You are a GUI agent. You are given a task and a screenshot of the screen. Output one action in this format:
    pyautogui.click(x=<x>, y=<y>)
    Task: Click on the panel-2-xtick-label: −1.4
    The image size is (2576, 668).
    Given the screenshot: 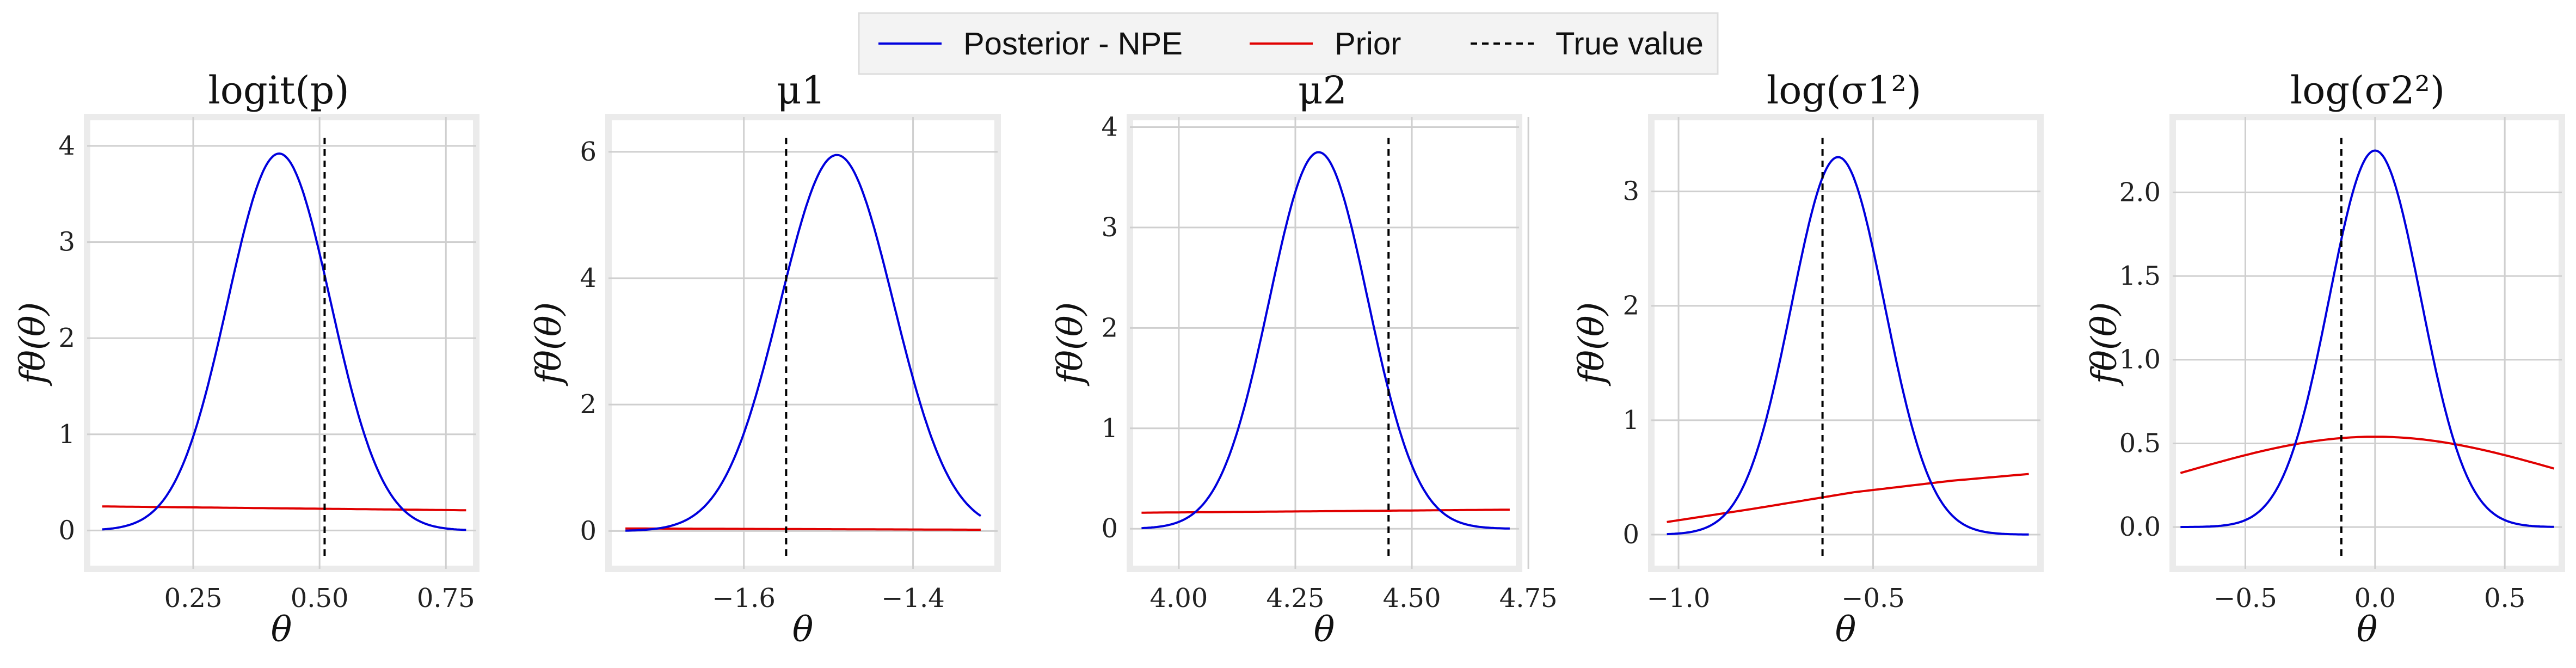 What is the action you would take?
    pyautogui.click(x=913, y=598)
    